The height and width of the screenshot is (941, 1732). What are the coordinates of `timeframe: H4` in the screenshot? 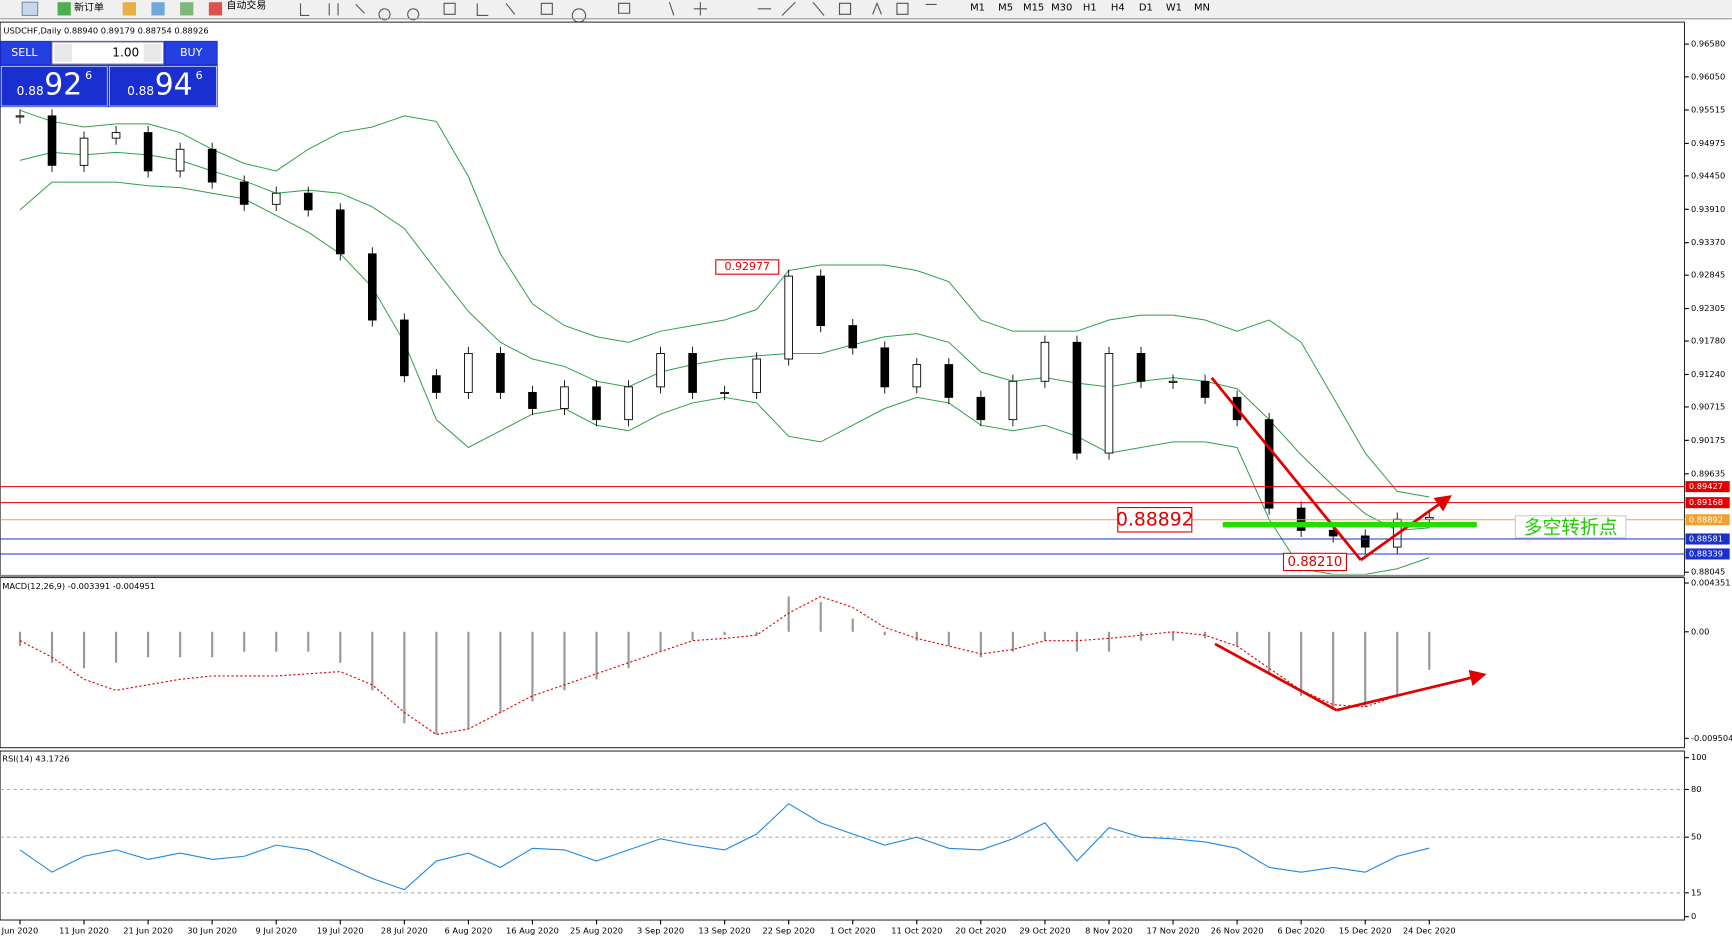 It's located at (1118, 8).